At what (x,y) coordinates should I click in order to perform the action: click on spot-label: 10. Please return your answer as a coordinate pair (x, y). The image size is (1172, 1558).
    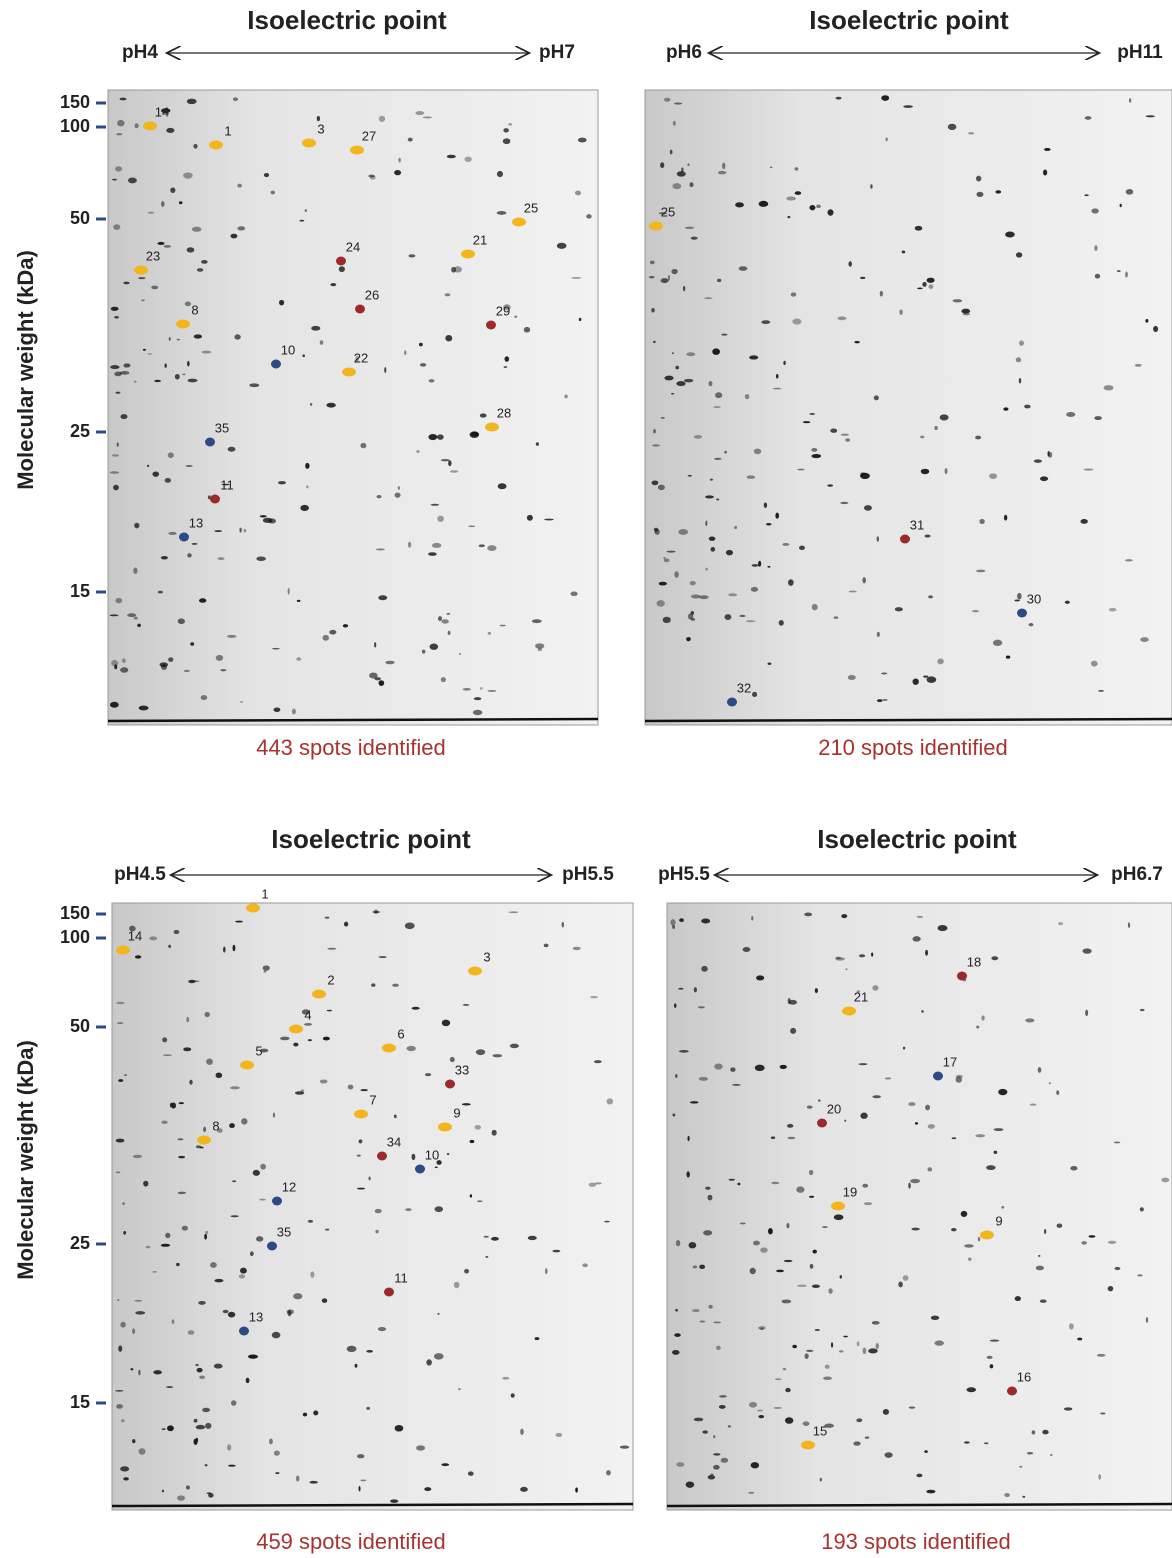
    Looking at the image, I should click on (288, 349).